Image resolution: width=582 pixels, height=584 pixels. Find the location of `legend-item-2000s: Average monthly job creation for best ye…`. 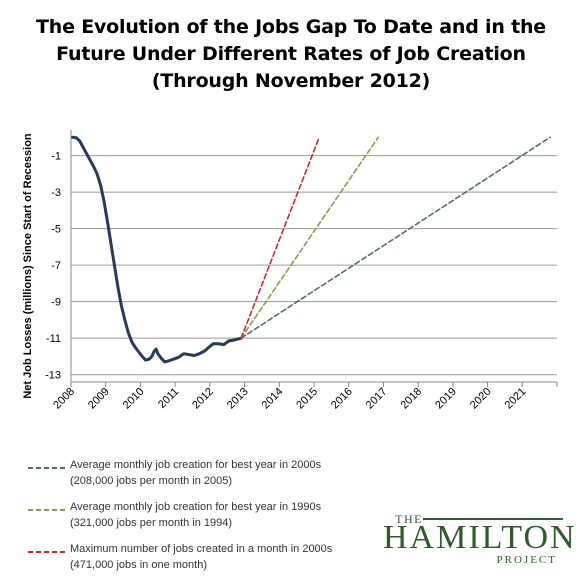

legend-item-2000s: Average monthly job creation for best ye… is located at coordinates (204, 479).